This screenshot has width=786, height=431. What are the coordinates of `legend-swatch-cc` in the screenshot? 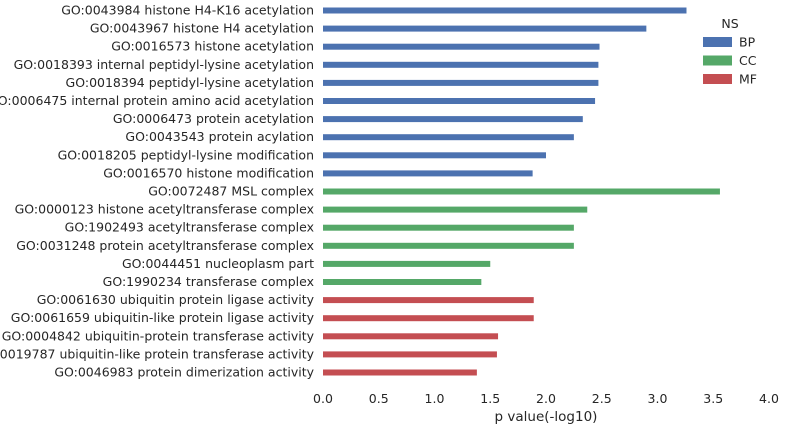 It's located at (717, 60).